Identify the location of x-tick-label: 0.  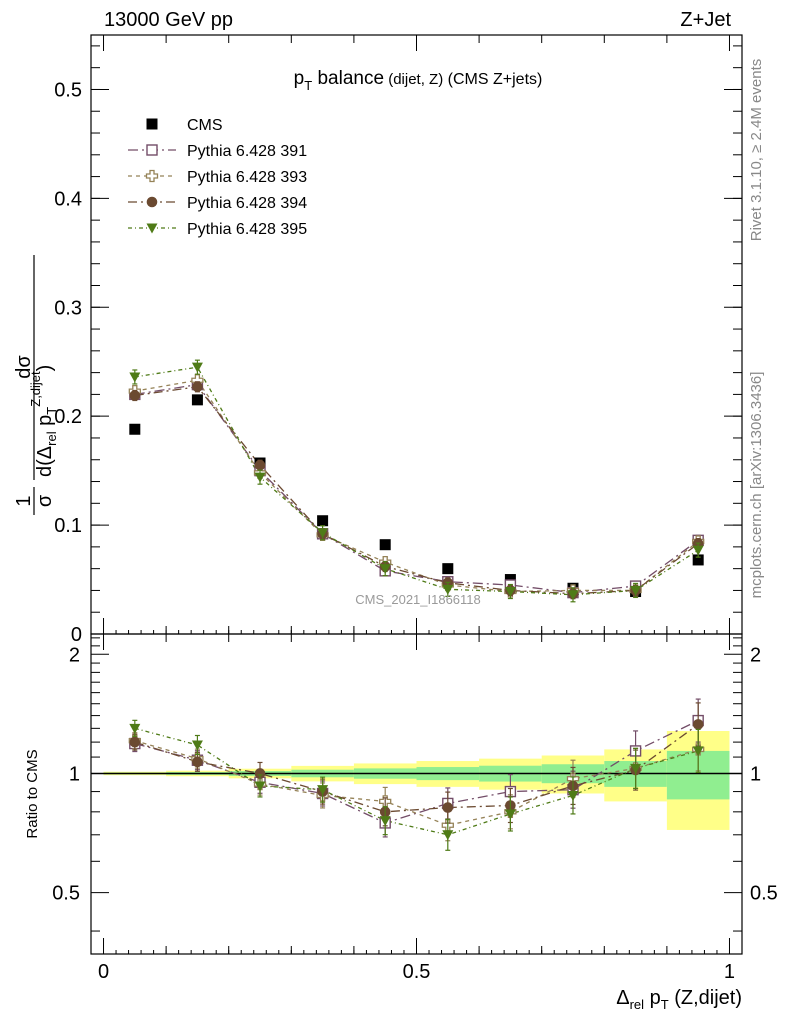
(103, 972).